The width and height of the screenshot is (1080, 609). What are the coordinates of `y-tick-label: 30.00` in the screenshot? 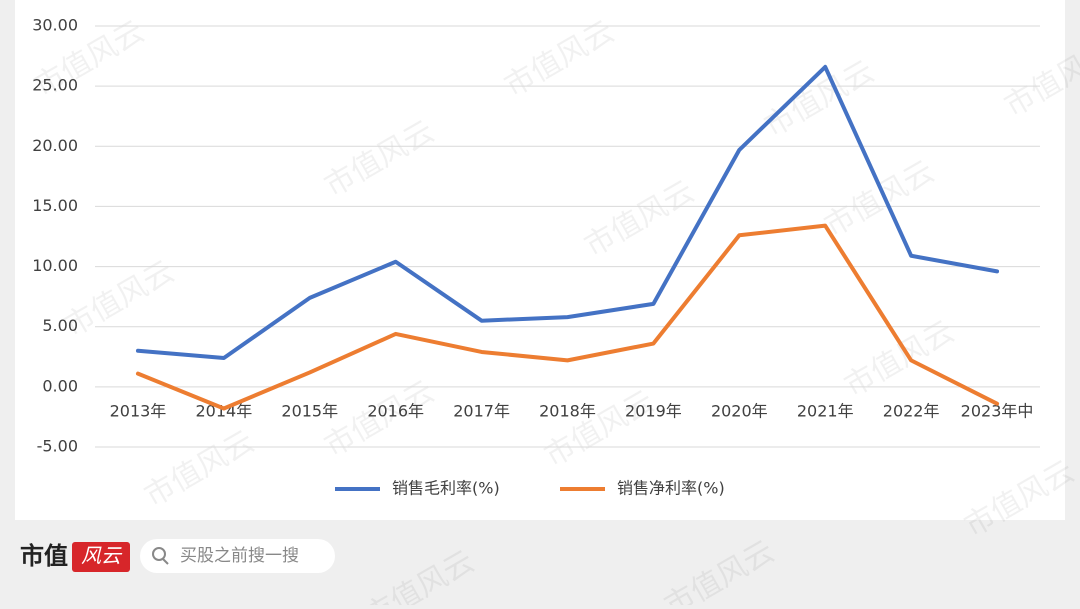 It's located at (55, 25).